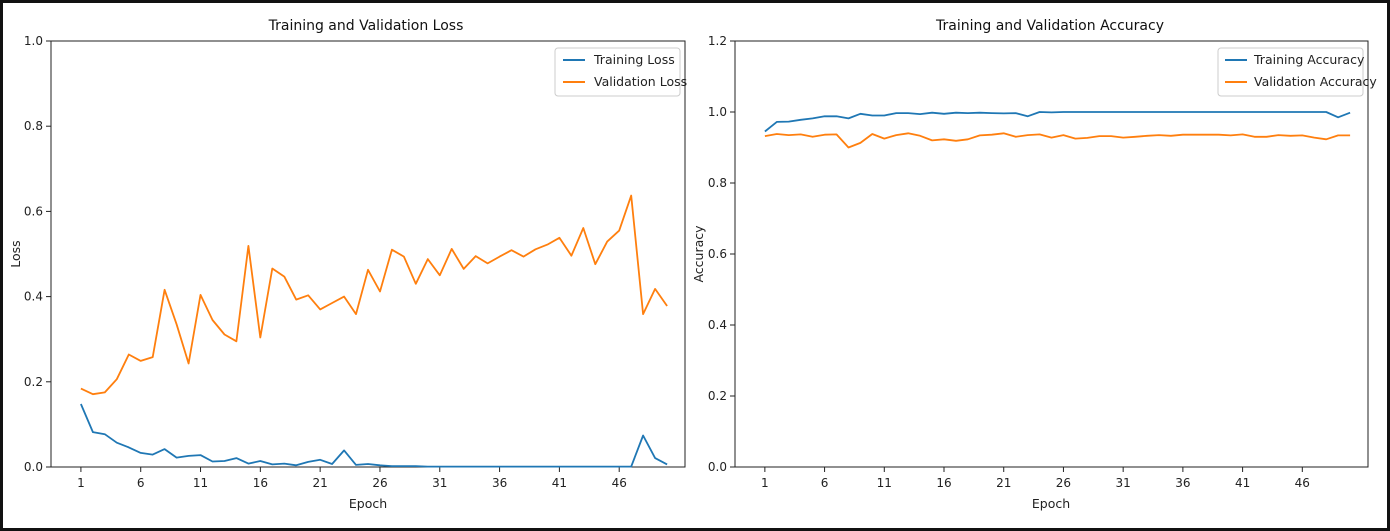 Image resolution: width=1390 pixels, height=531 pixels. I want to click on accuracy-training-series-line, so click(1057, 122).